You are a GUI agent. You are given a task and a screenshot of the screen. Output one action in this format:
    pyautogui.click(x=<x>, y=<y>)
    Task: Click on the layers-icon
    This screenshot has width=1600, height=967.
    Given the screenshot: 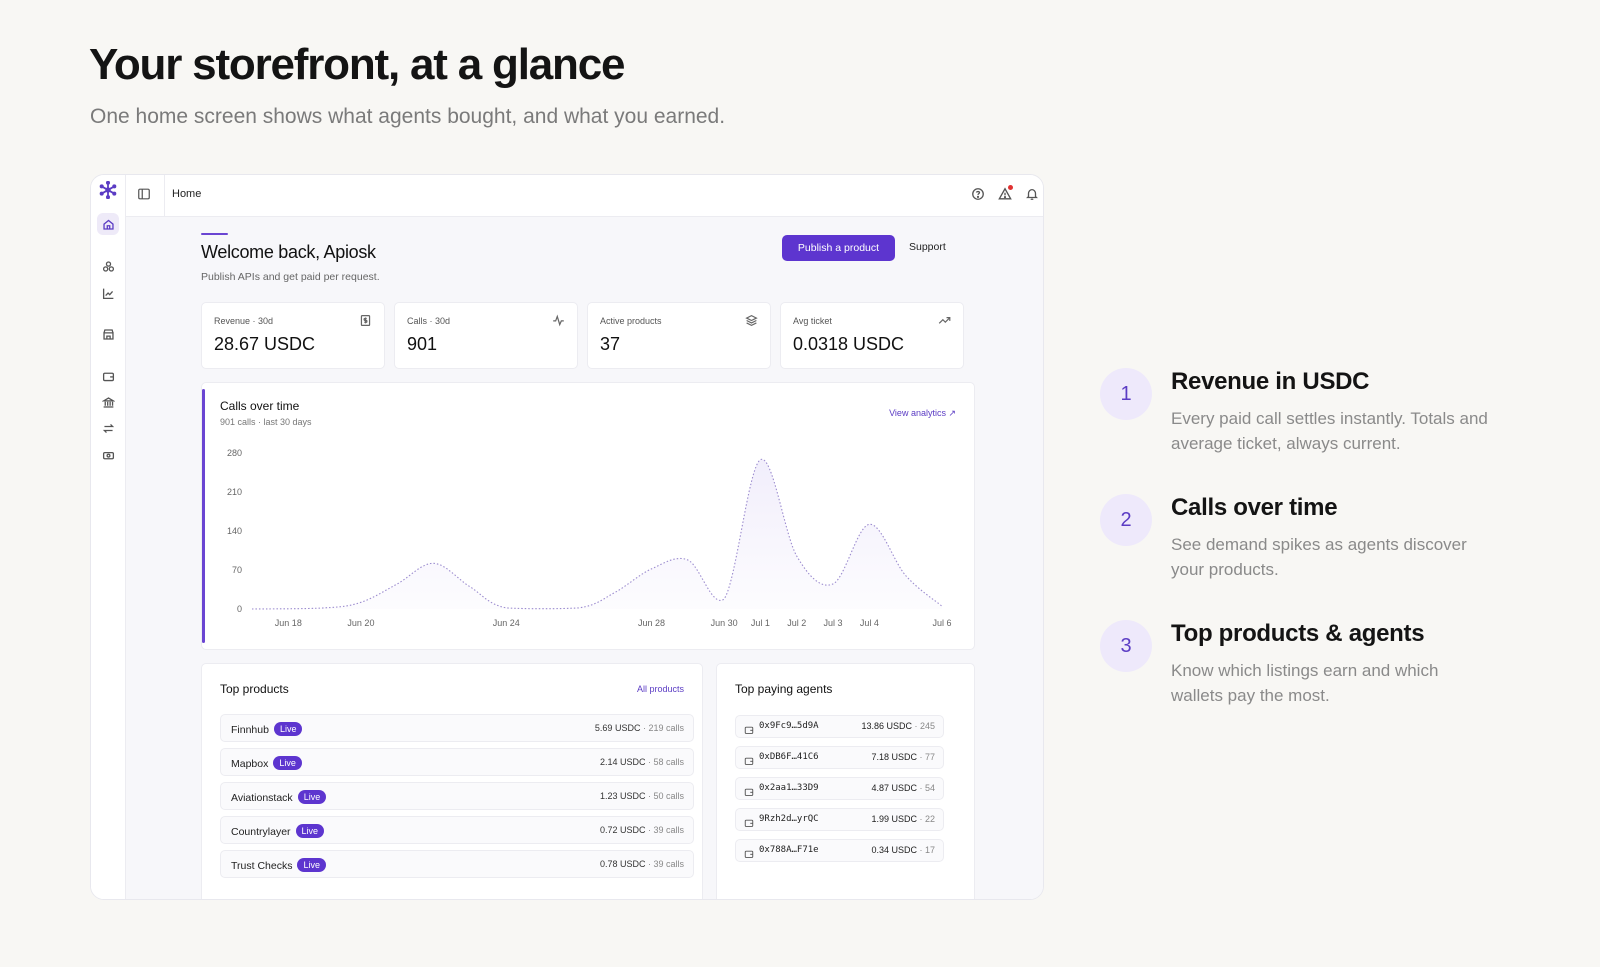 What is the action you would take?
    pyautogui.click(x=751, y=320)
    